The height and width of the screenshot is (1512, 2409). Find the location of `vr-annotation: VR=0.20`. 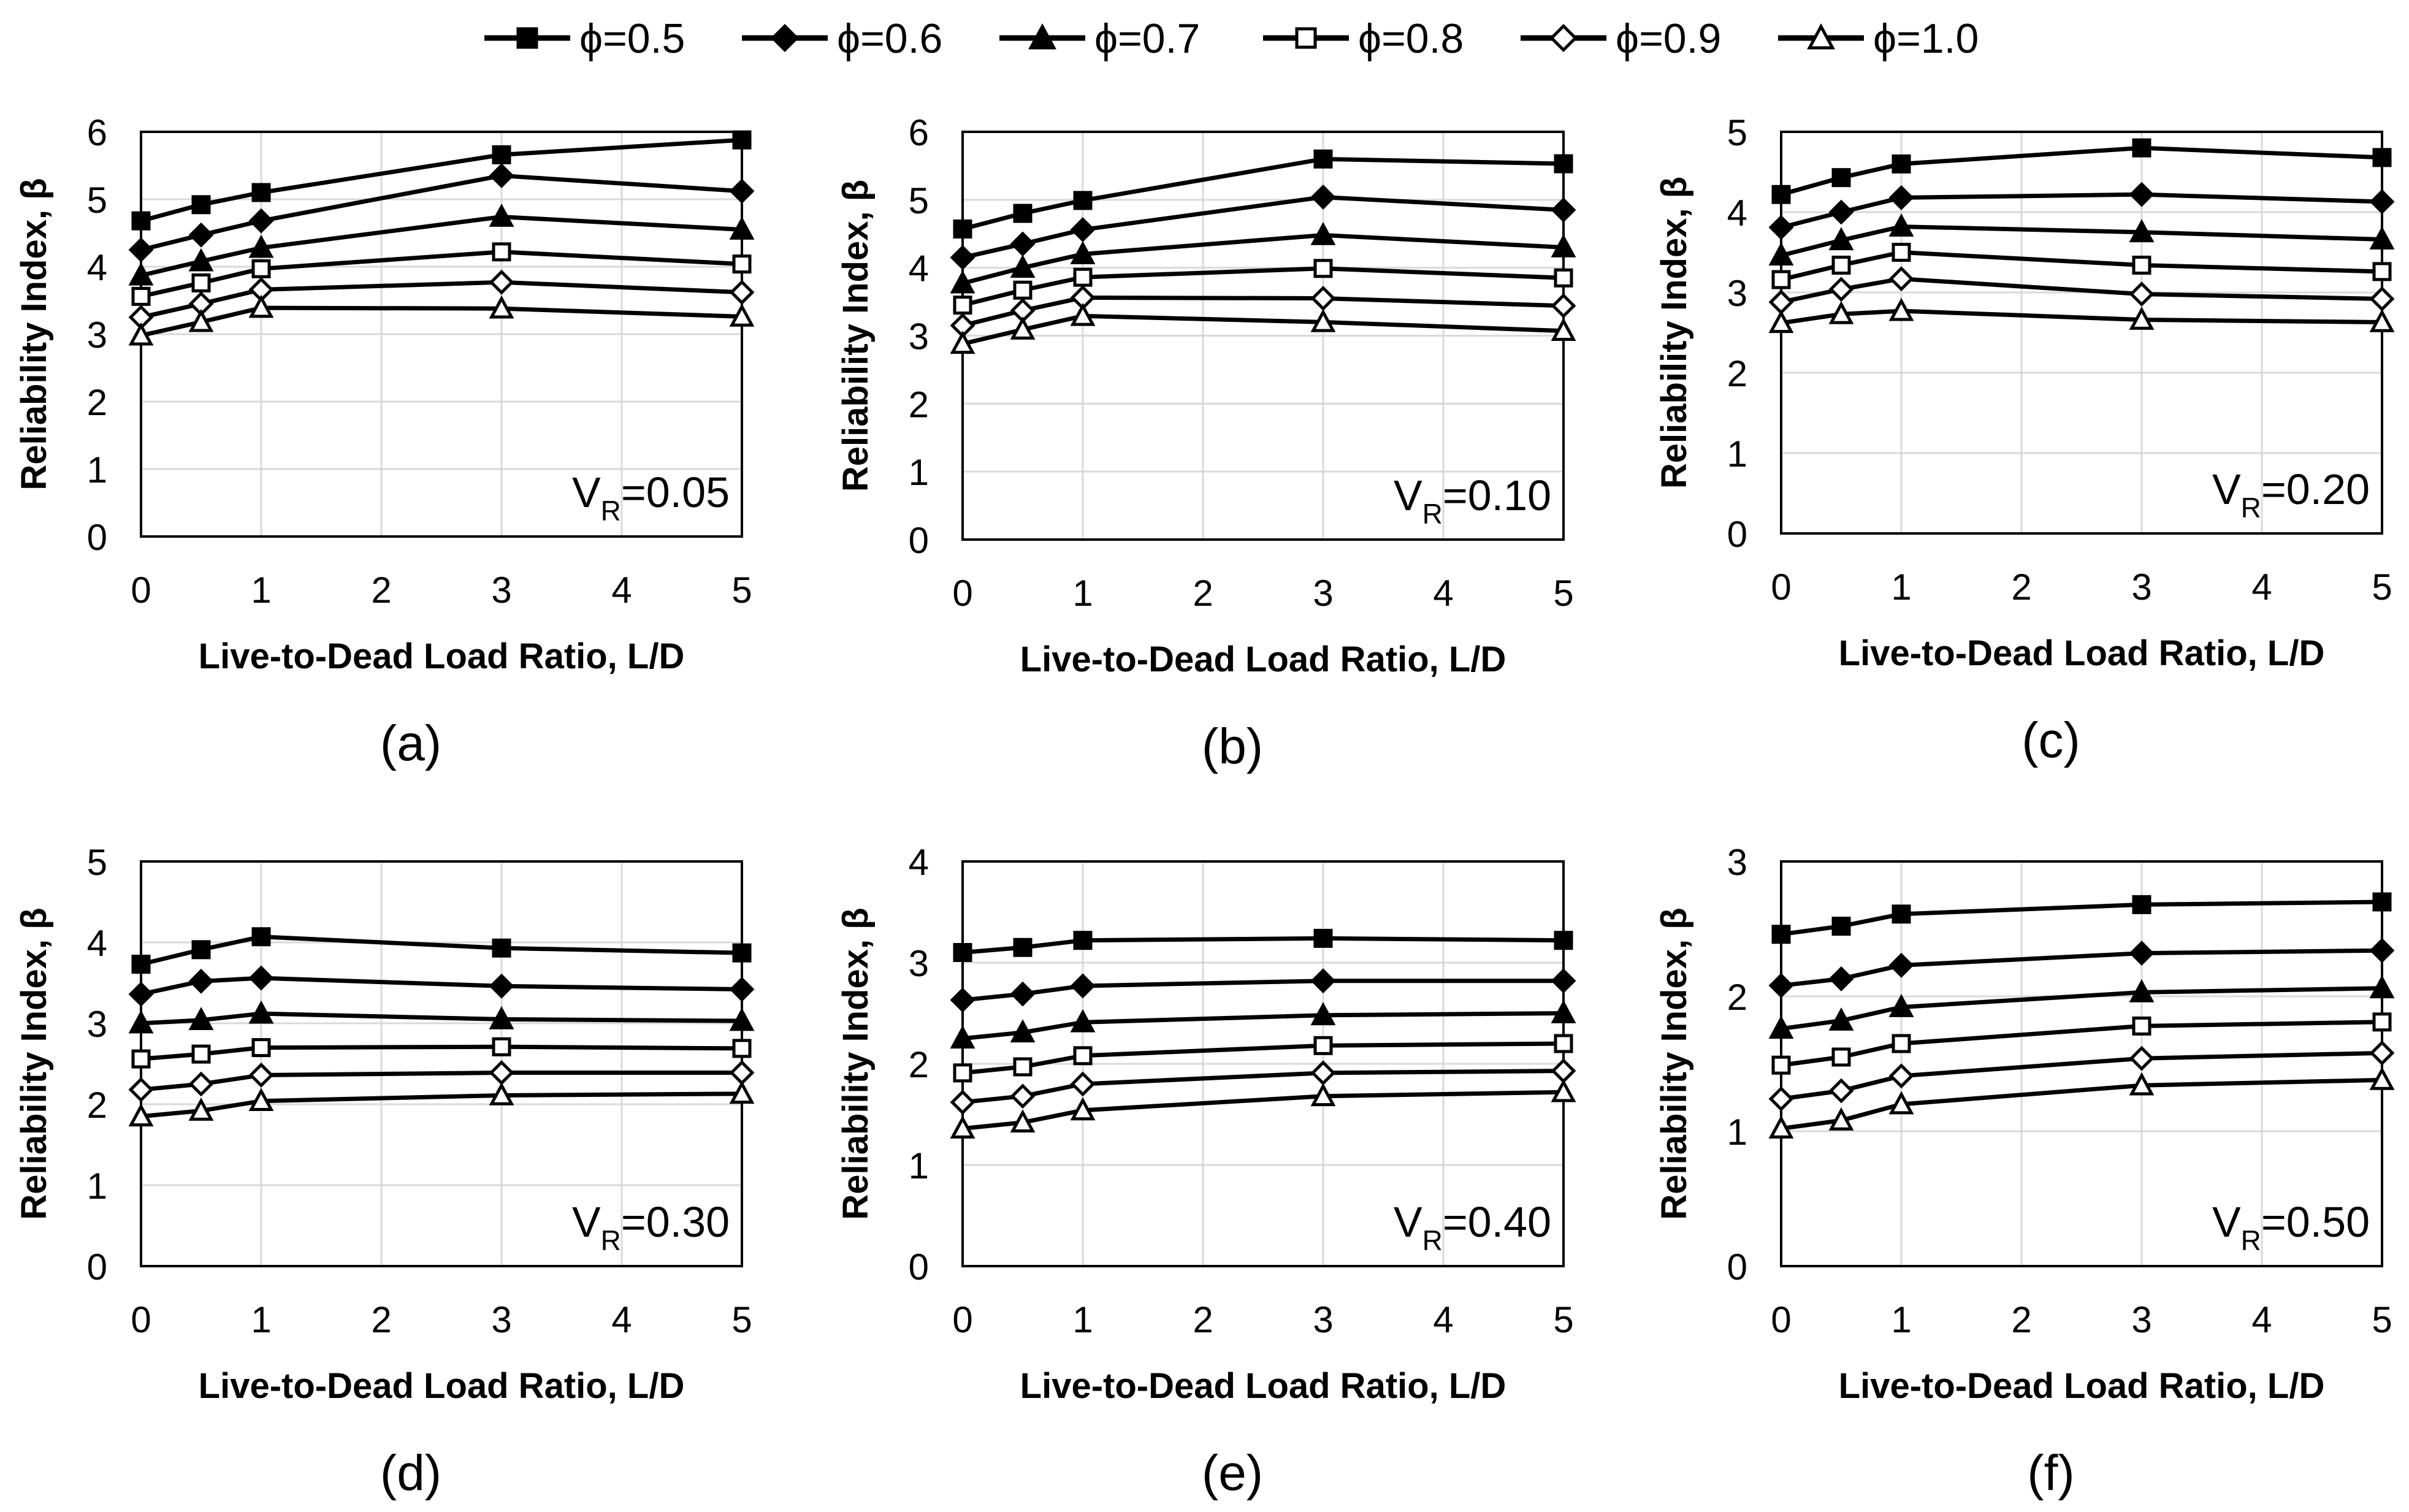

vr-annotation: VR=0.20 is located at coordinates (2291, 495).